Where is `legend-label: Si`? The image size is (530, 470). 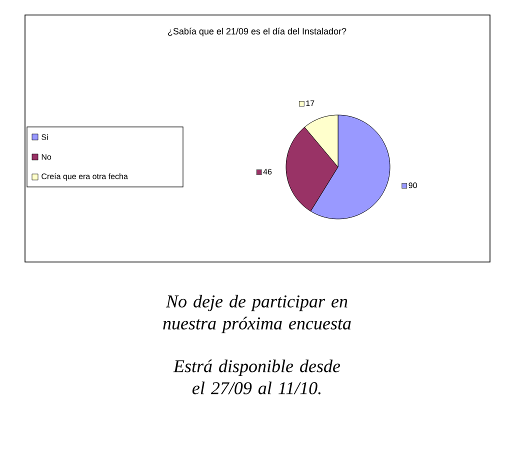 legend-label: Si is located at coordinates (45, 137).